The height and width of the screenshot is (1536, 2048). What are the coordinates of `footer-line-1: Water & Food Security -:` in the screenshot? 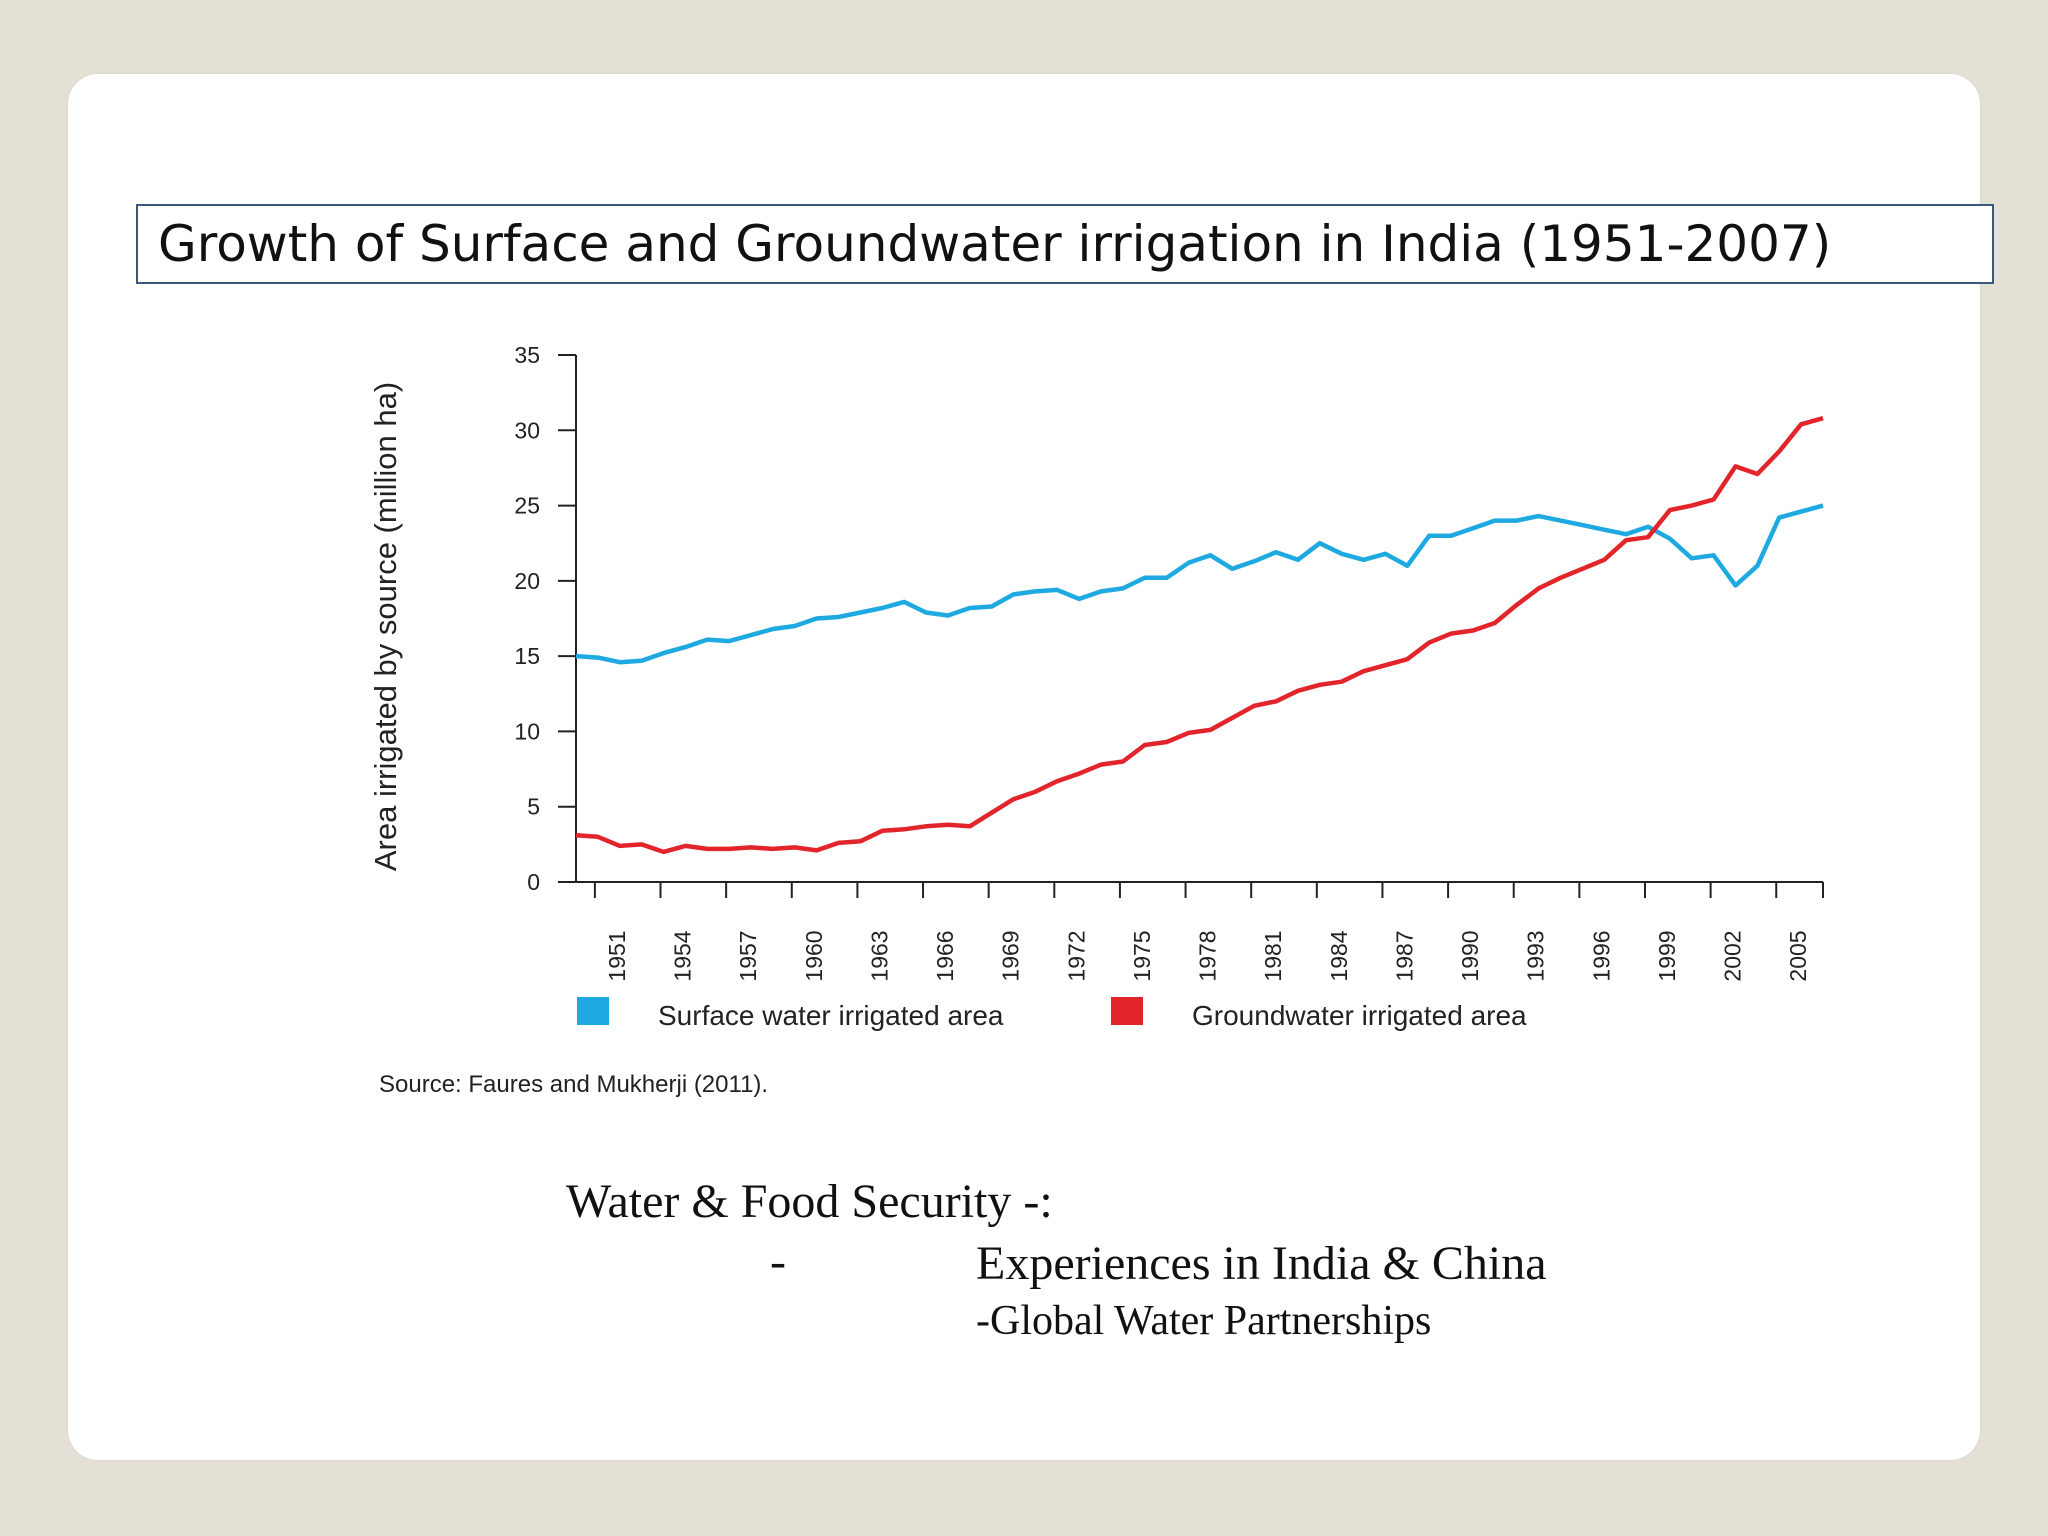 It's located at (809, 1201).